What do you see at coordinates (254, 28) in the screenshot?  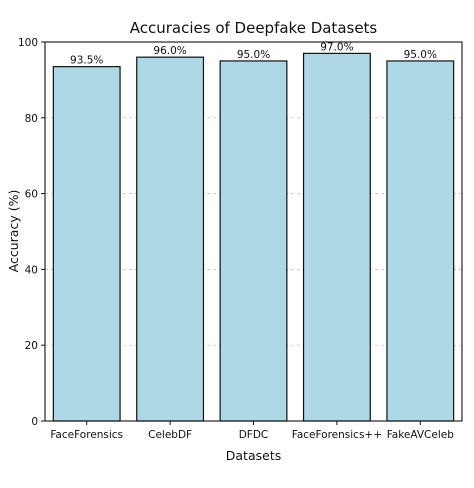 I see `chart-title: Accuracies of Deepfake Datasets` at bounding box center [254, 28].